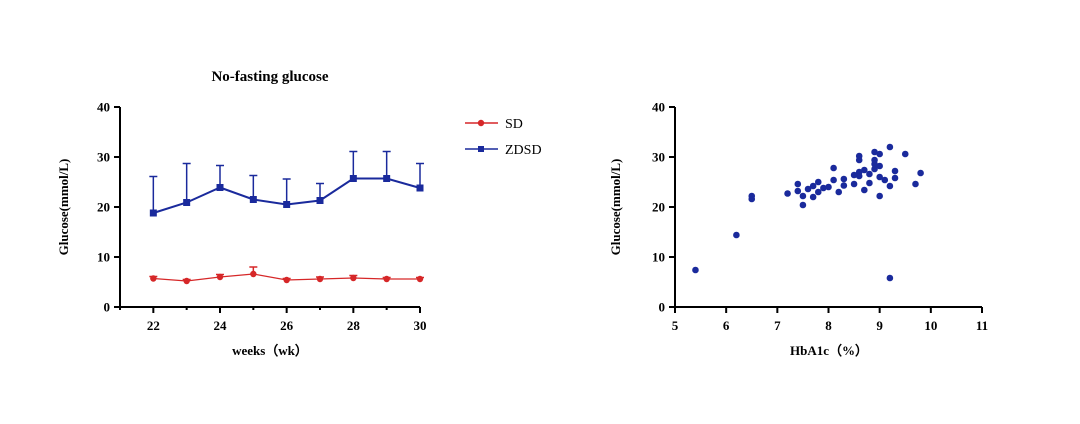 Image resolution: width=1080 pixels, height=424 pixels. What do you see at coordinates (726, 325) in the screenshot?
I see `right-x-tick-label: 6` at bounding box center [726, 325].